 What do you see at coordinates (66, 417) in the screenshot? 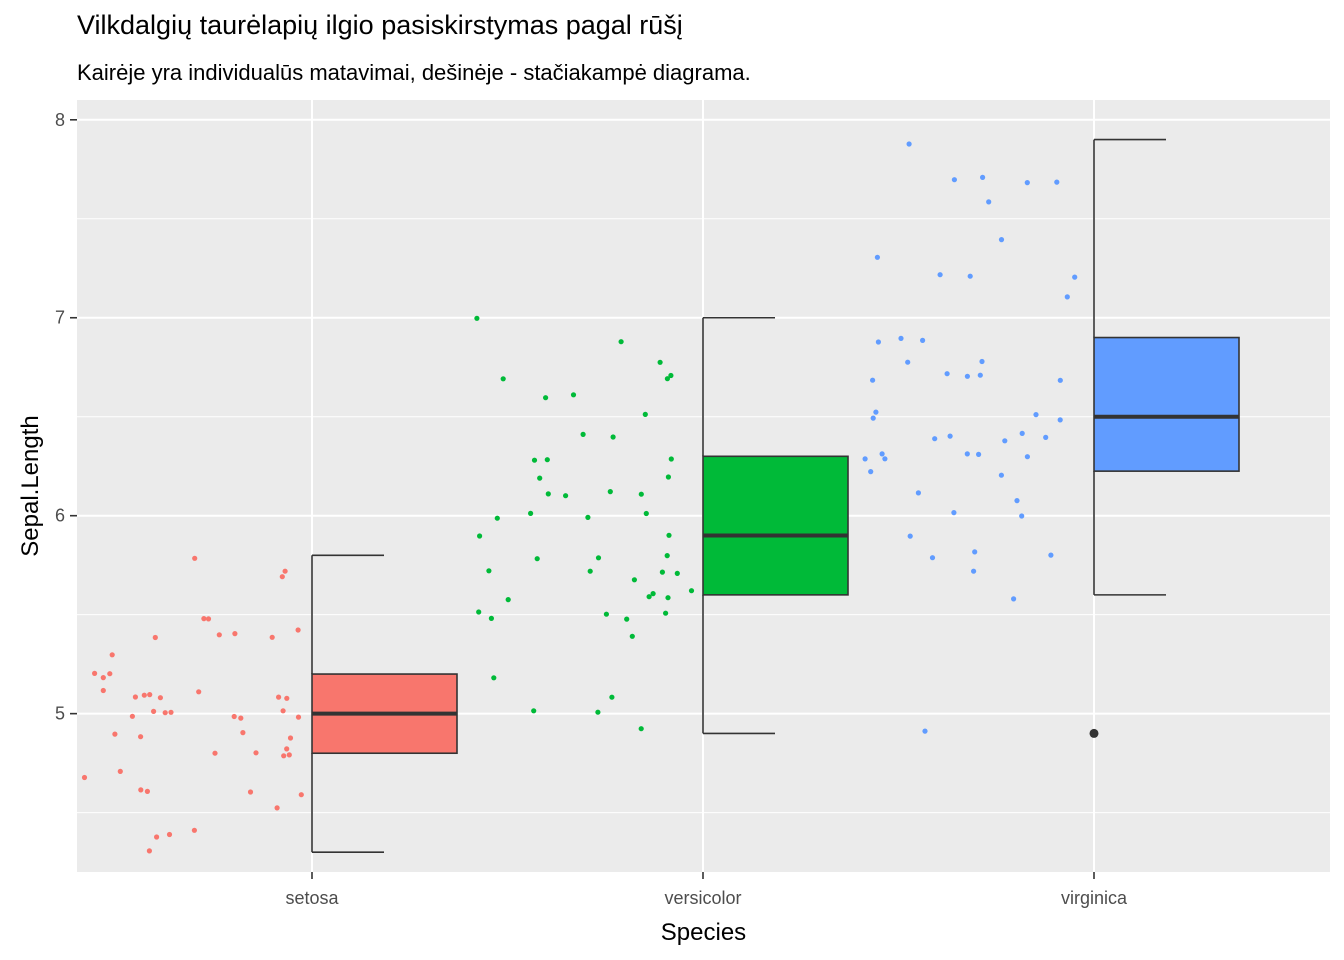
I see `y-axis: 5 6 7 8` at bounding box center [66, 417].